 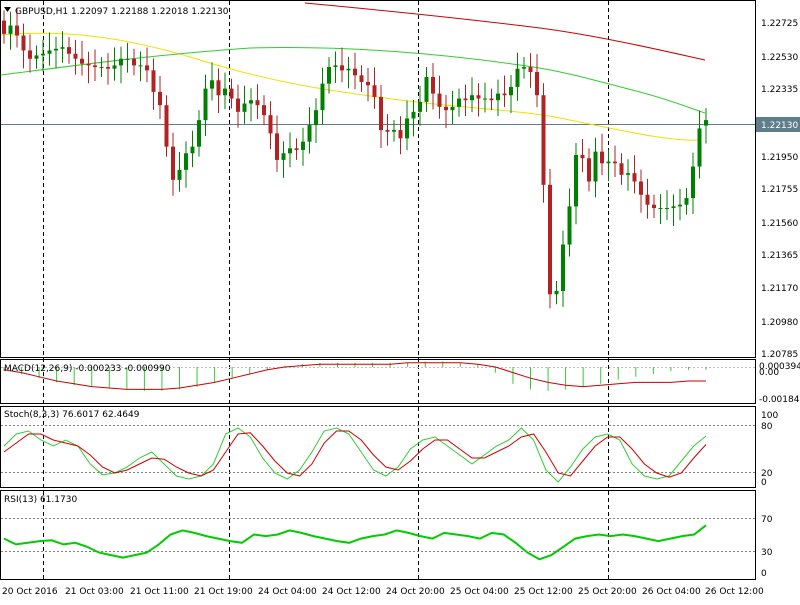 What do you see at coordinates (767, 553) in the screenshot?
I see `rsi-tick-label: 30` at bounding box center [767, 553].